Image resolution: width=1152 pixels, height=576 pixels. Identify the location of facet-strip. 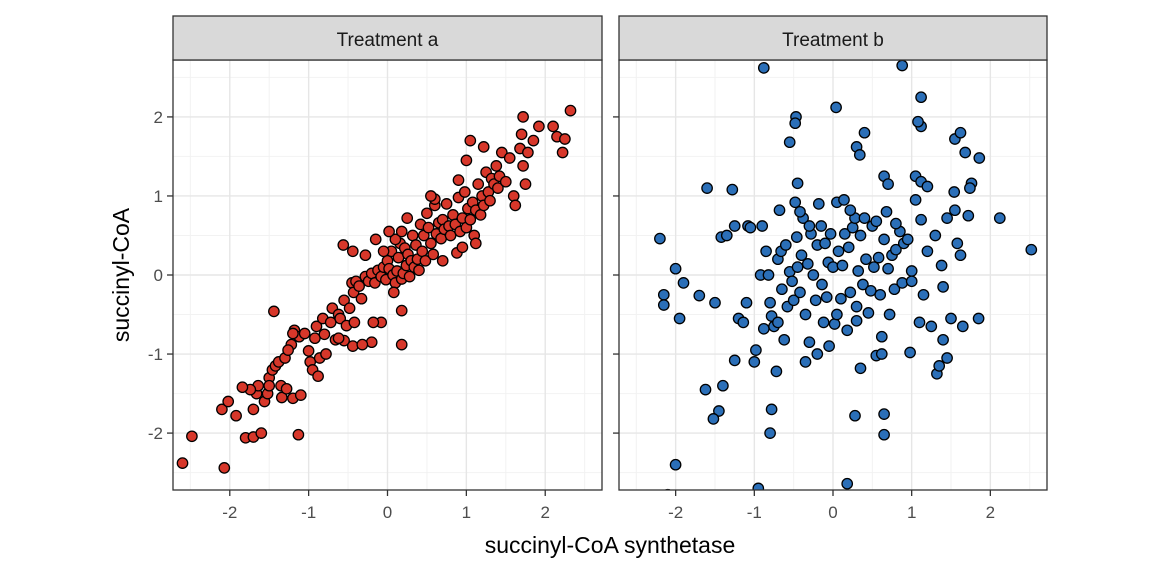
(387, 38).